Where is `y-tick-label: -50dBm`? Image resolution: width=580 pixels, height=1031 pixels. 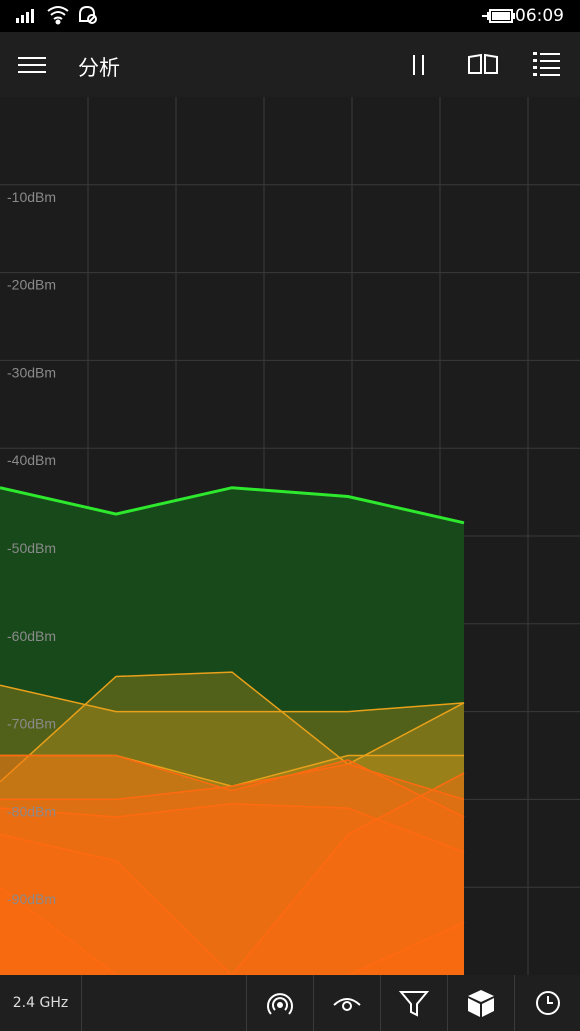
y-tick-label: -50dBm is located at coordinates (31, 548).